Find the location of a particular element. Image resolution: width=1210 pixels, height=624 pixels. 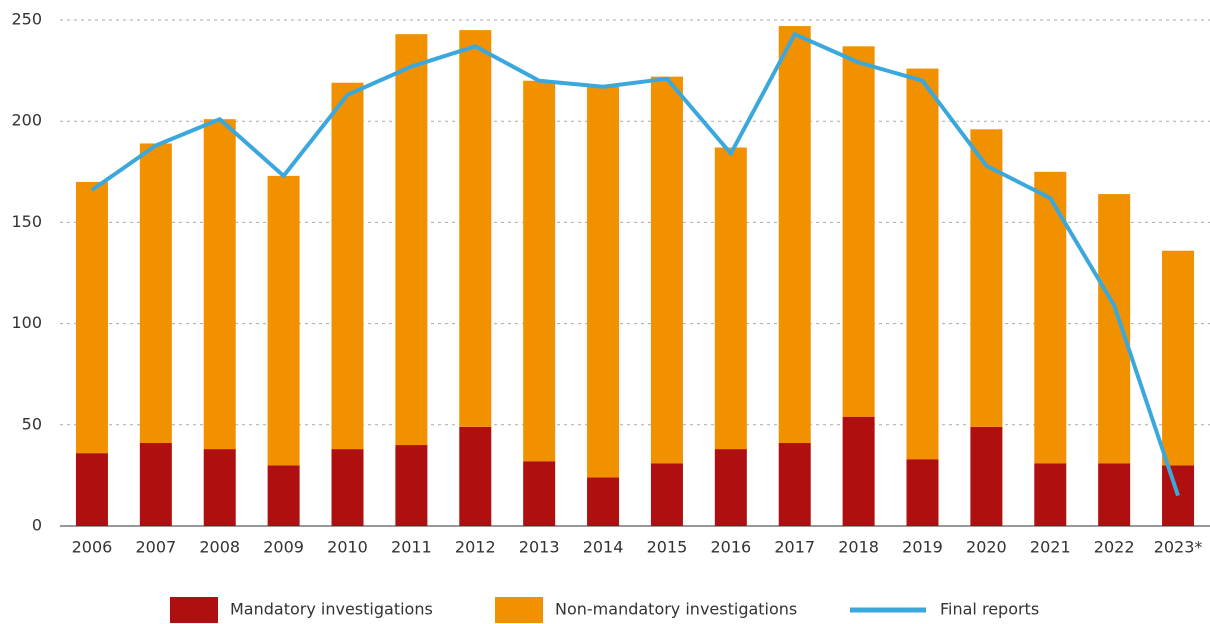

legend-label: Non-mandatory investigations is located at coordinates (676, 609).